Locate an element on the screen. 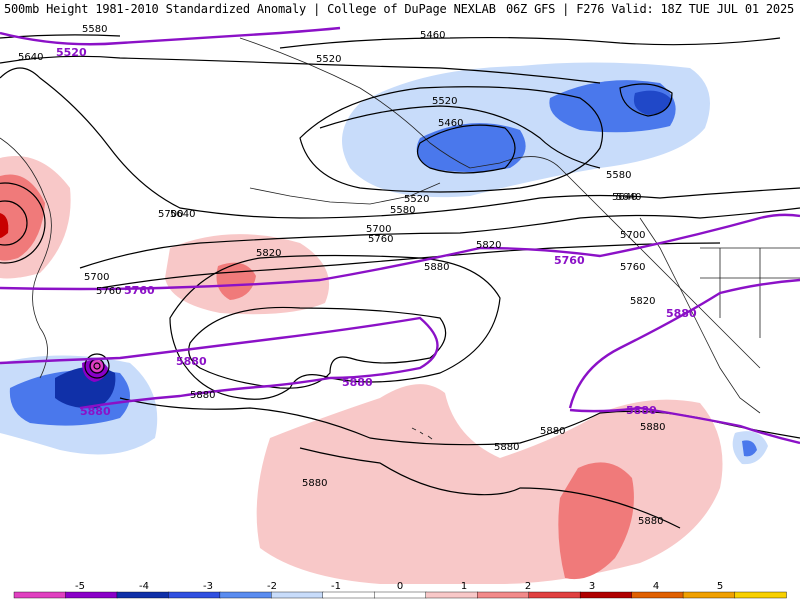 The image size is (800, 600). contour-label-purple: 5520 is located at coordinates (71, 52).